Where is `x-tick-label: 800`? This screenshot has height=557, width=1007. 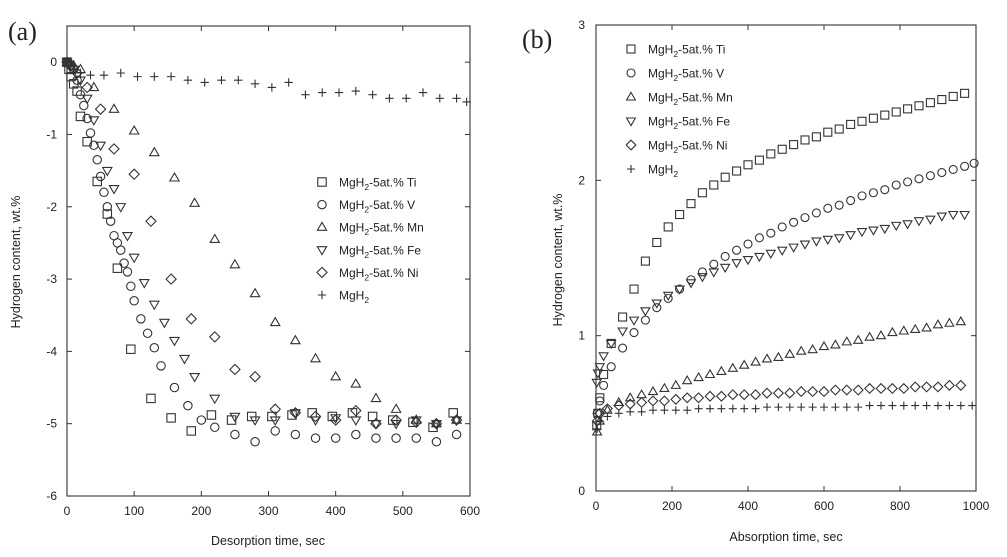
x-tick-label: 800 is located at coordinates (900, 506).